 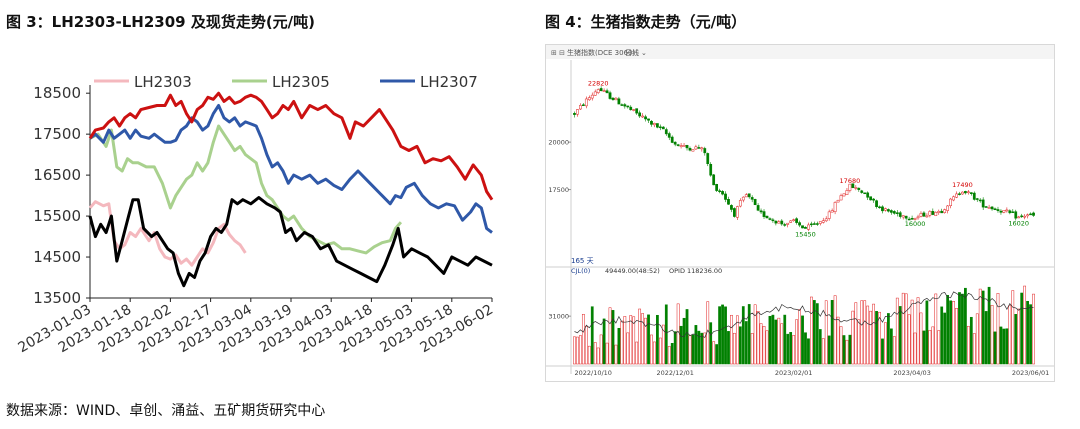 What do you see at coordinates (558, 143) in the screenshot?
I see `y-tick-label: 20000` at bounding box center [558, 143].